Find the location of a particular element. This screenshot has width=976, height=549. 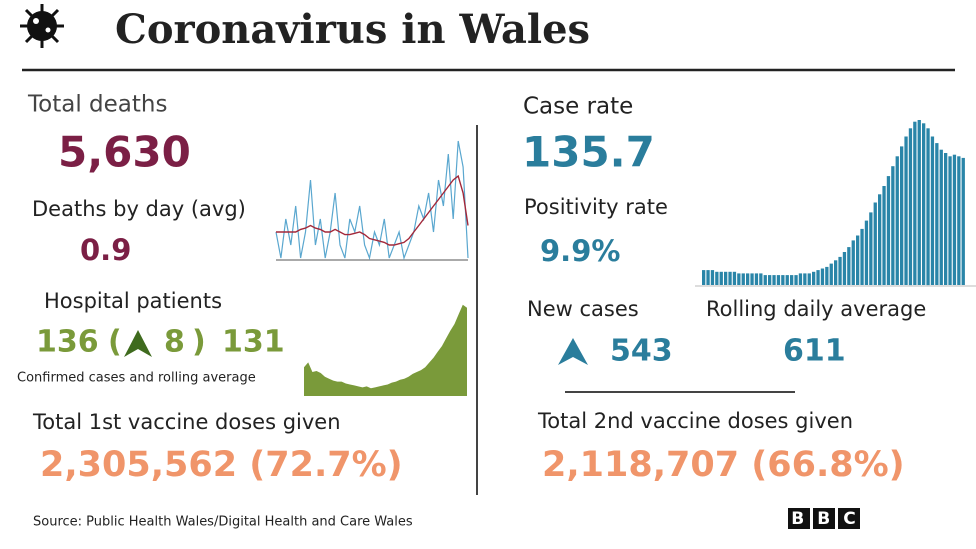

value: 0.9 is located at coordinates (105, 250).